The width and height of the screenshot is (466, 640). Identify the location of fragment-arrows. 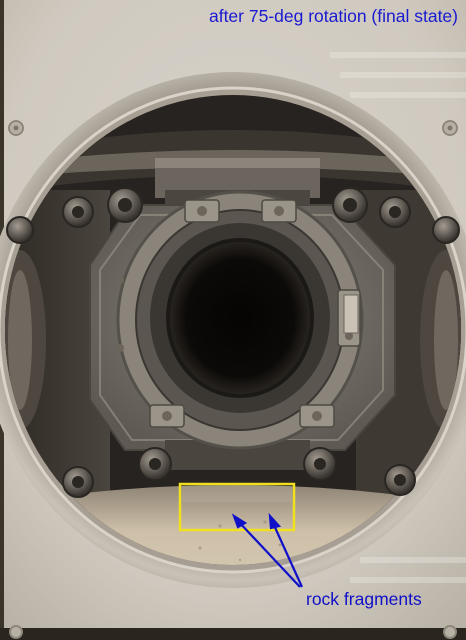
(267, 550).